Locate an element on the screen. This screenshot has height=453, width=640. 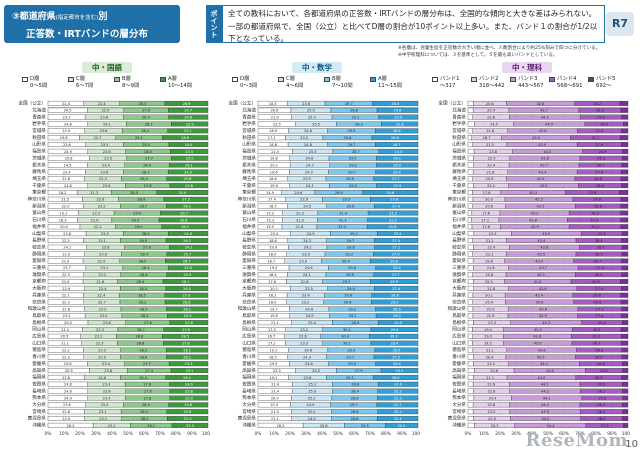
category-label: 広島県 is located at coordinates (459, 336).